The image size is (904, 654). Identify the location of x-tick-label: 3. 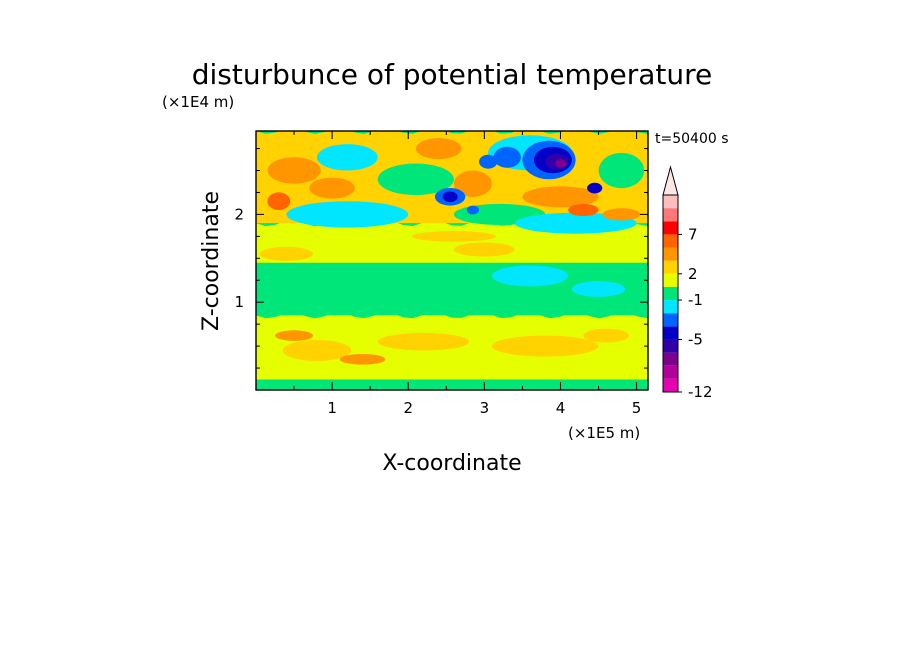
(485, 408).